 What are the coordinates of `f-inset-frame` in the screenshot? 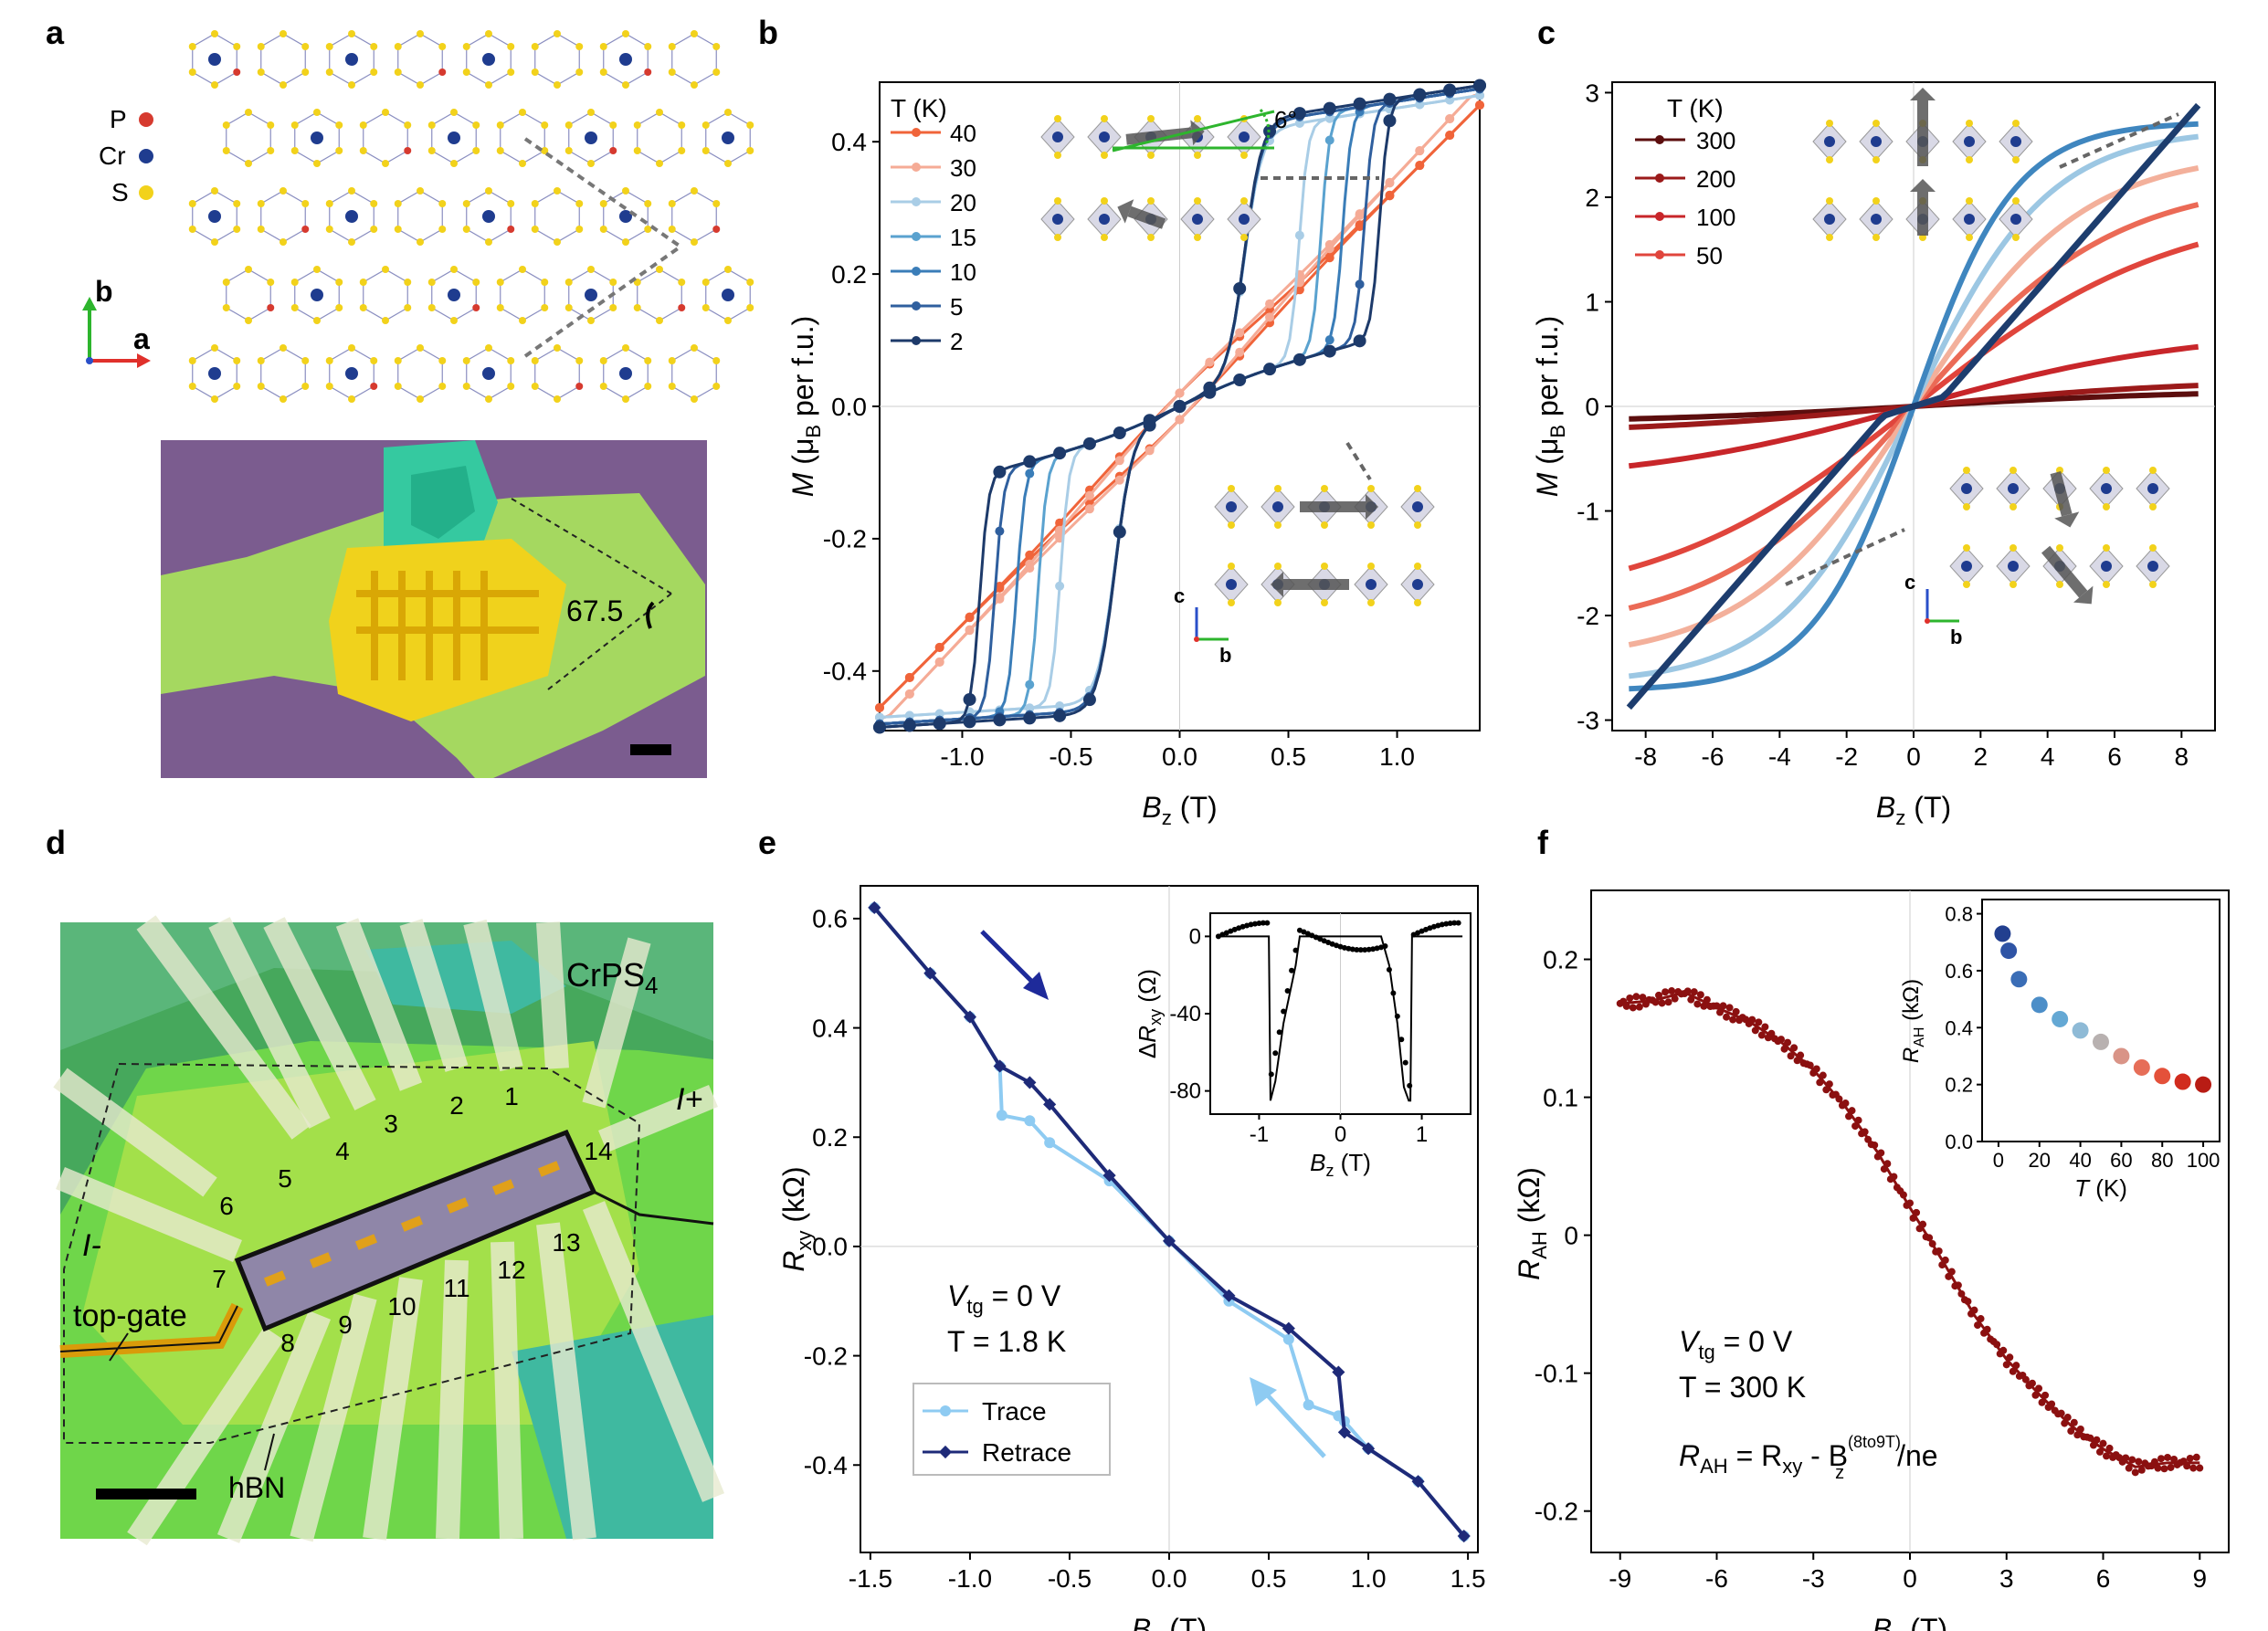 It's located at (2101, 1020).